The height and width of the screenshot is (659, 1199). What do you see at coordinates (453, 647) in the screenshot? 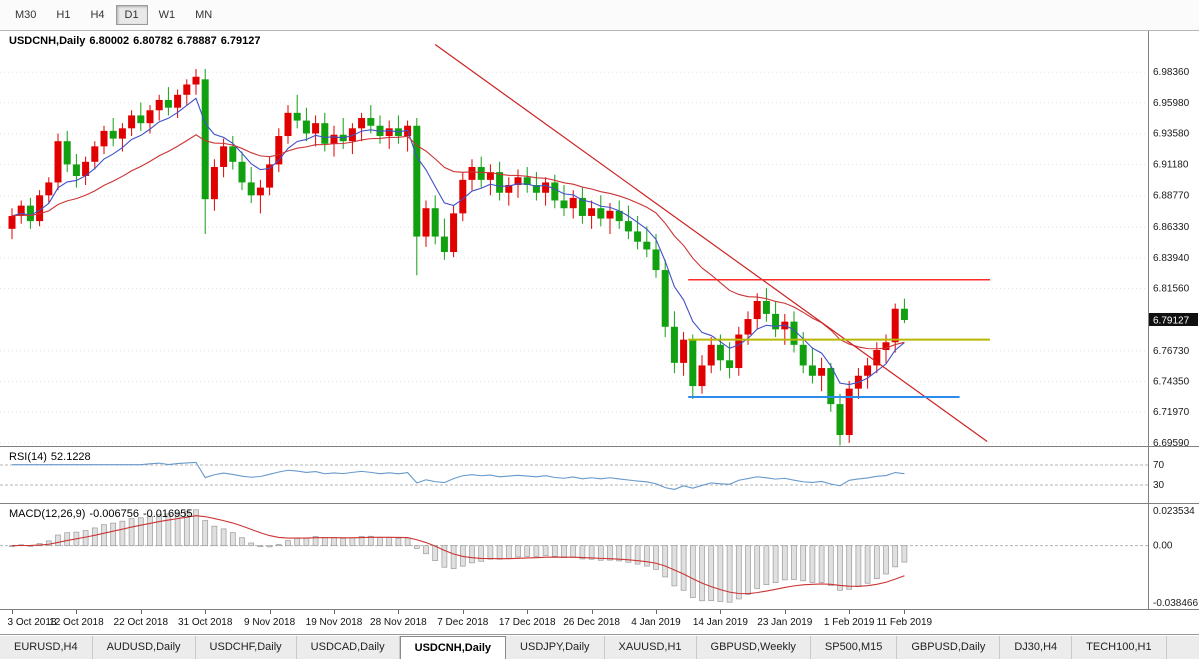
I see `symbol-tab-usdcnh-daily: USDCNH,Daily` at bounding box center [453, 647].